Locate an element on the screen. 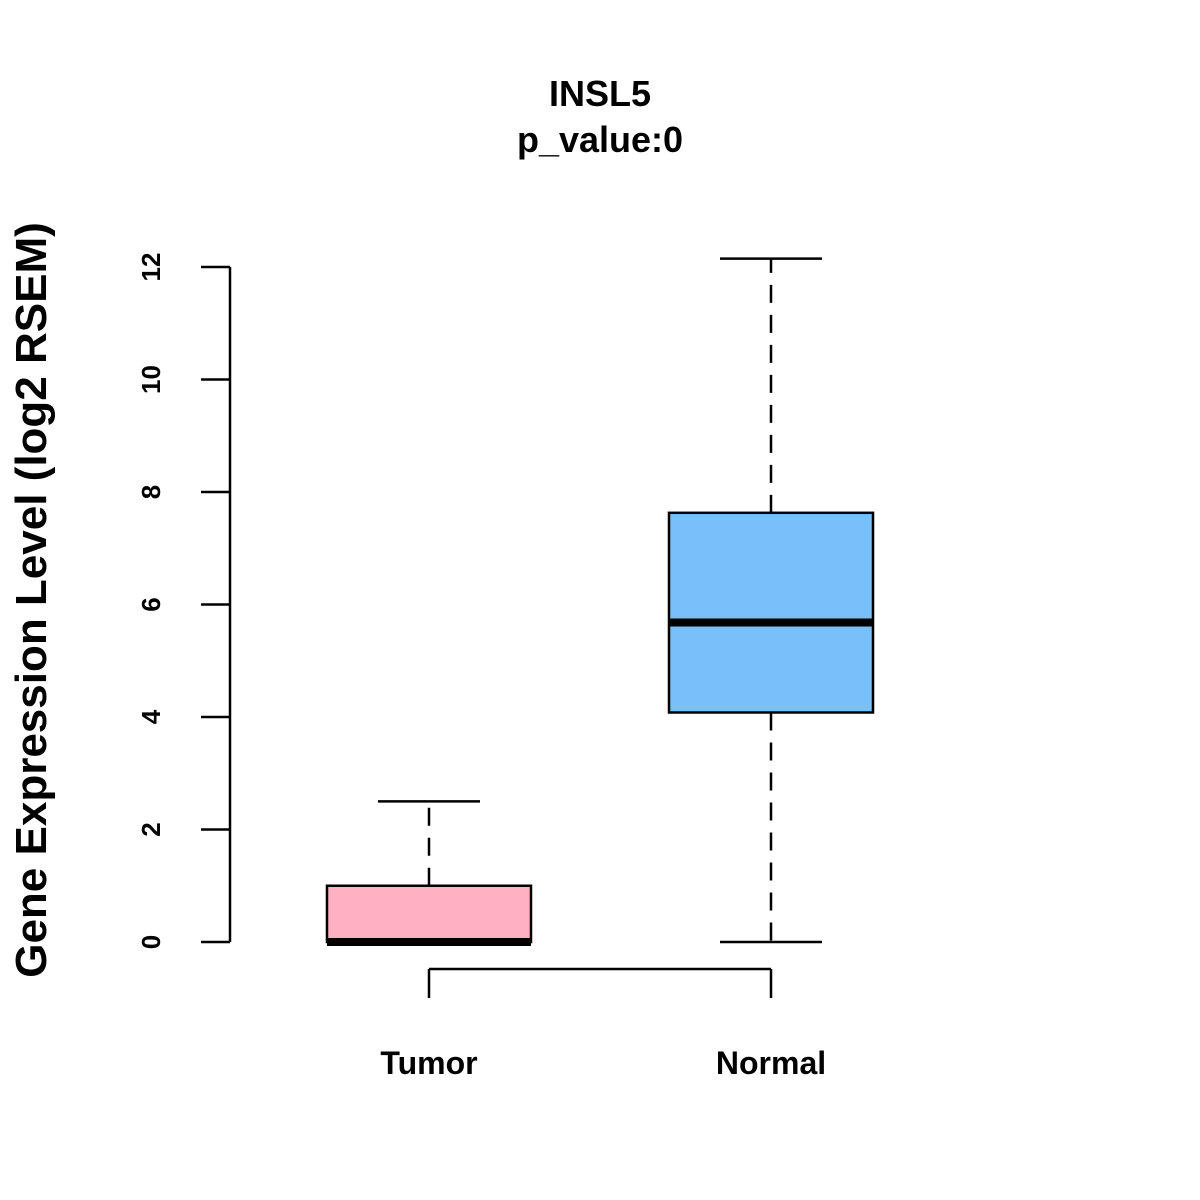 Image resolution: width=1200 pixels, height=1200 pixels. category-label-normal: Normal is located at coordinates (771, 1063).